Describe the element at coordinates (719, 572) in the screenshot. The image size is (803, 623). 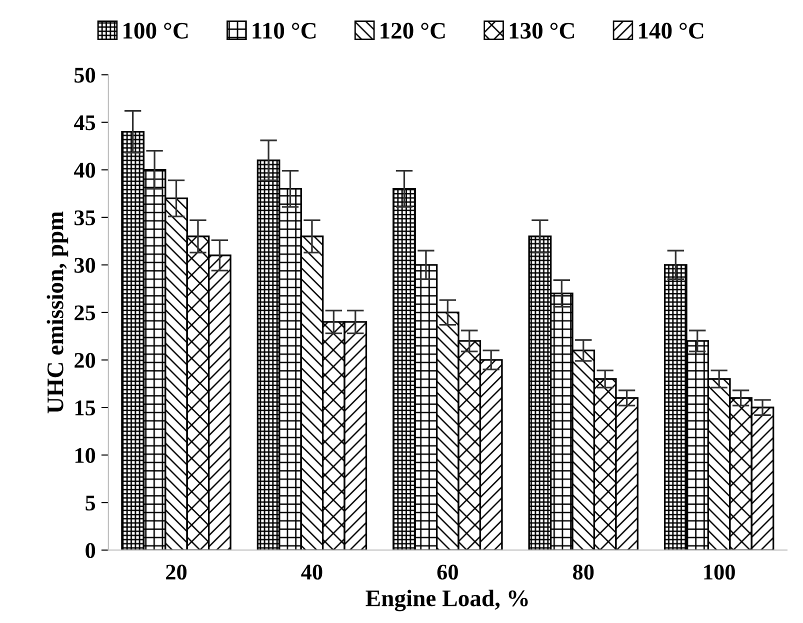
I see `x-tick-label: 100` at that location.